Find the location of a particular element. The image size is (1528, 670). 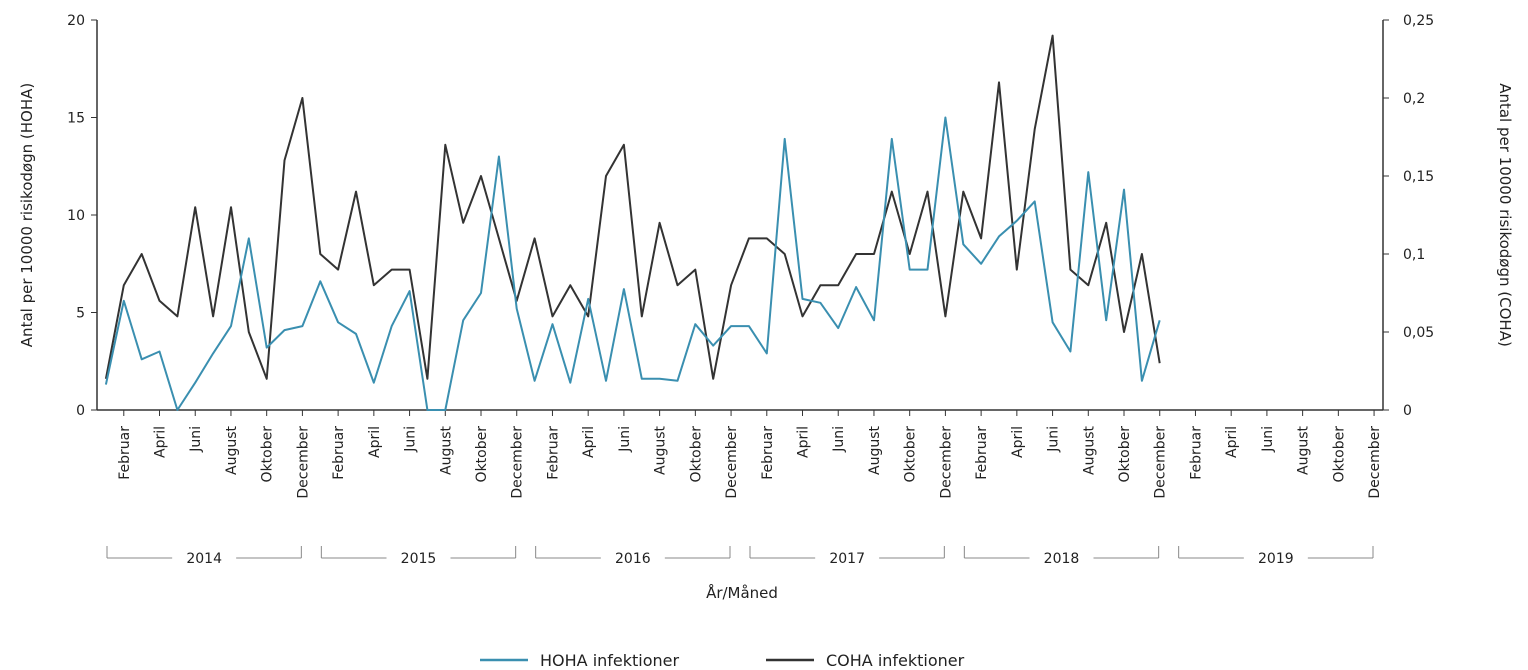

year-label: 2014 is located at coordinates (204, 559).